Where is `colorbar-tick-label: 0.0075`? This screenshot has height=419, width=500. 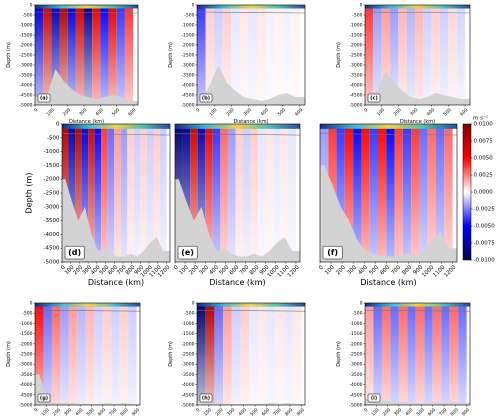 colorbar-tick-label: 0.0075 is located at coordinates (484, 142).